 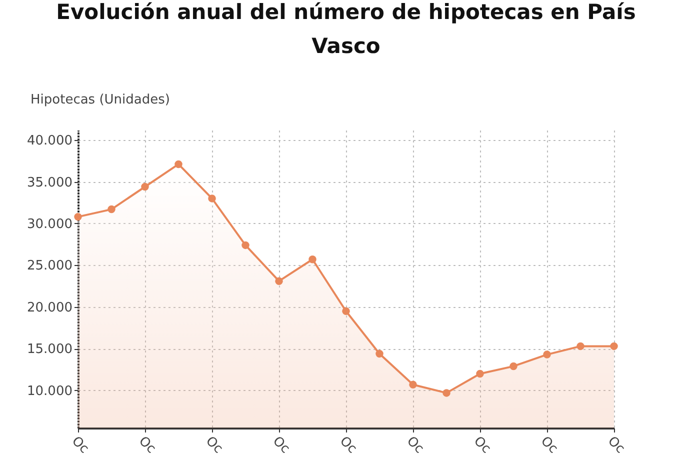 What do you see at coordinates (49, 224) in the screenshot?
I see `y-tick-label: 30.000` at bounding box center [49, 224].